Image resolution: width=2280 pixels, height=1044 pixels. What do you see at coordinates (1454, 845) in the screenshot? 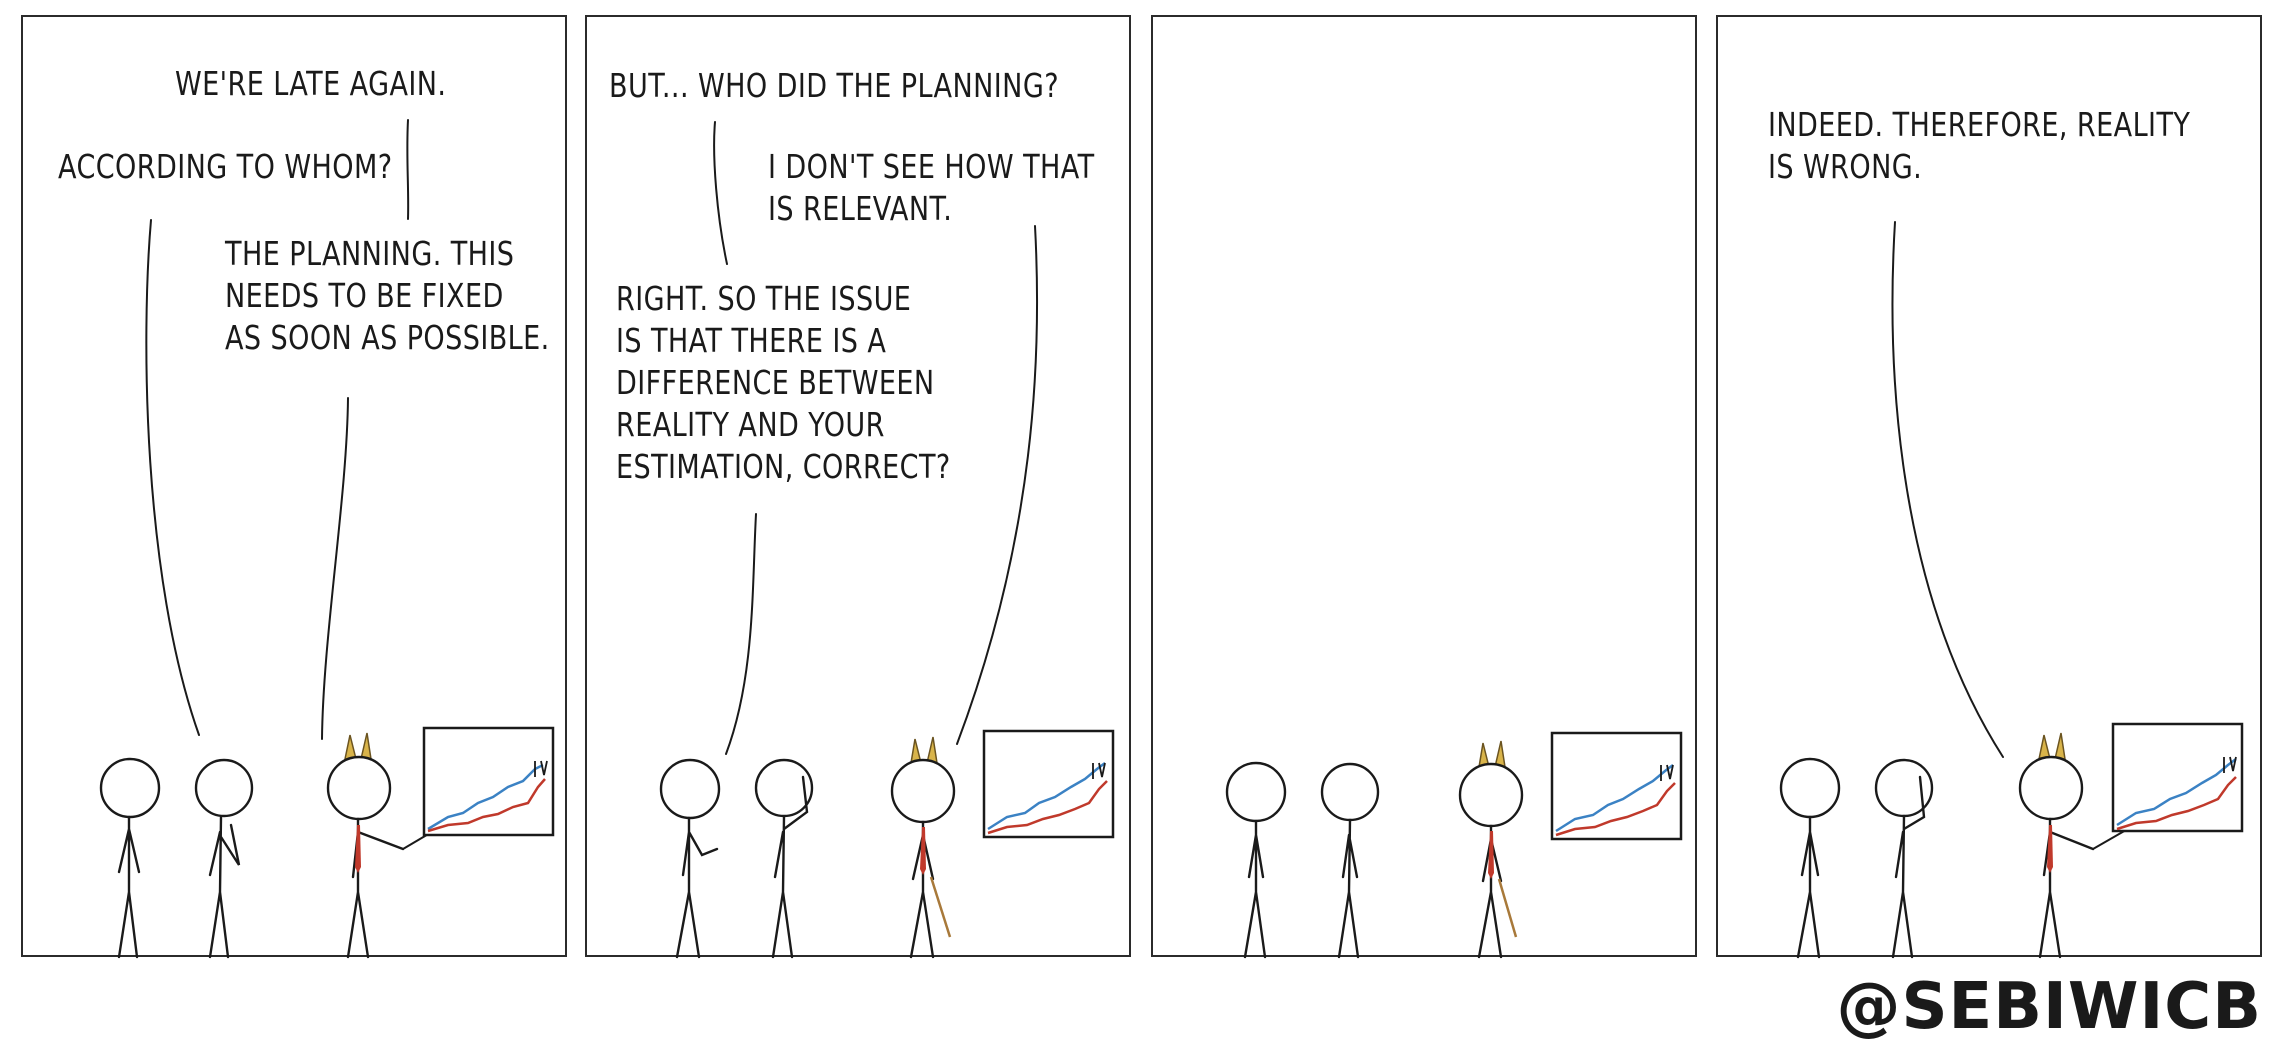
I see `panel-3-art` at bounding box center [1454, 845].